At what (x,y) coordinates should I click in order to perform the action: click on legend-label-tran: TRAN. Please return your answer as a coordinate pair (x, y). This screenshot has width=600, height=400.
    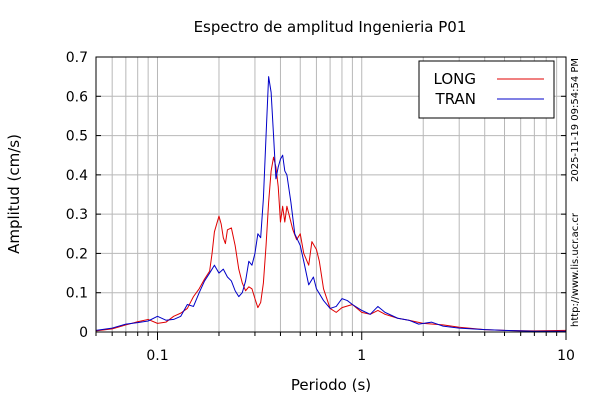
    Looking at the image, I should click on (455, 99).